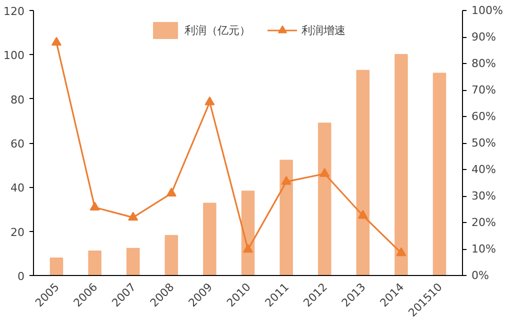 This screenshot has height=325, width=507. I want to click on y-tick-label: 20, so click(17, 232).